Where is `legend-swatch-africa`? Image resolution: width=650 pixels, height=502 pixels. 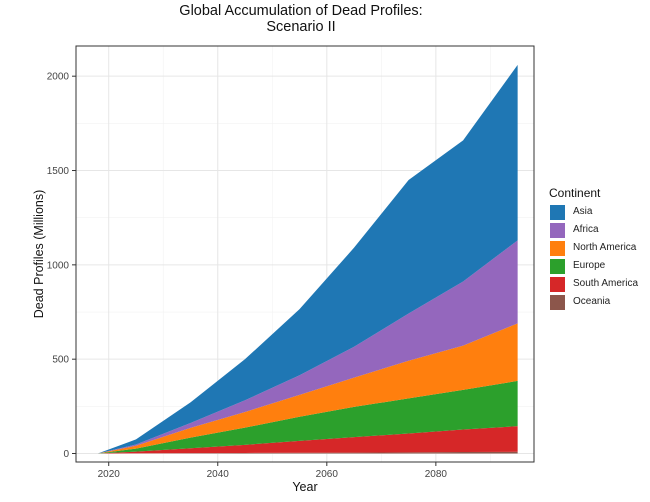 legend-swatch-africa is located at coordinates (557, 230).